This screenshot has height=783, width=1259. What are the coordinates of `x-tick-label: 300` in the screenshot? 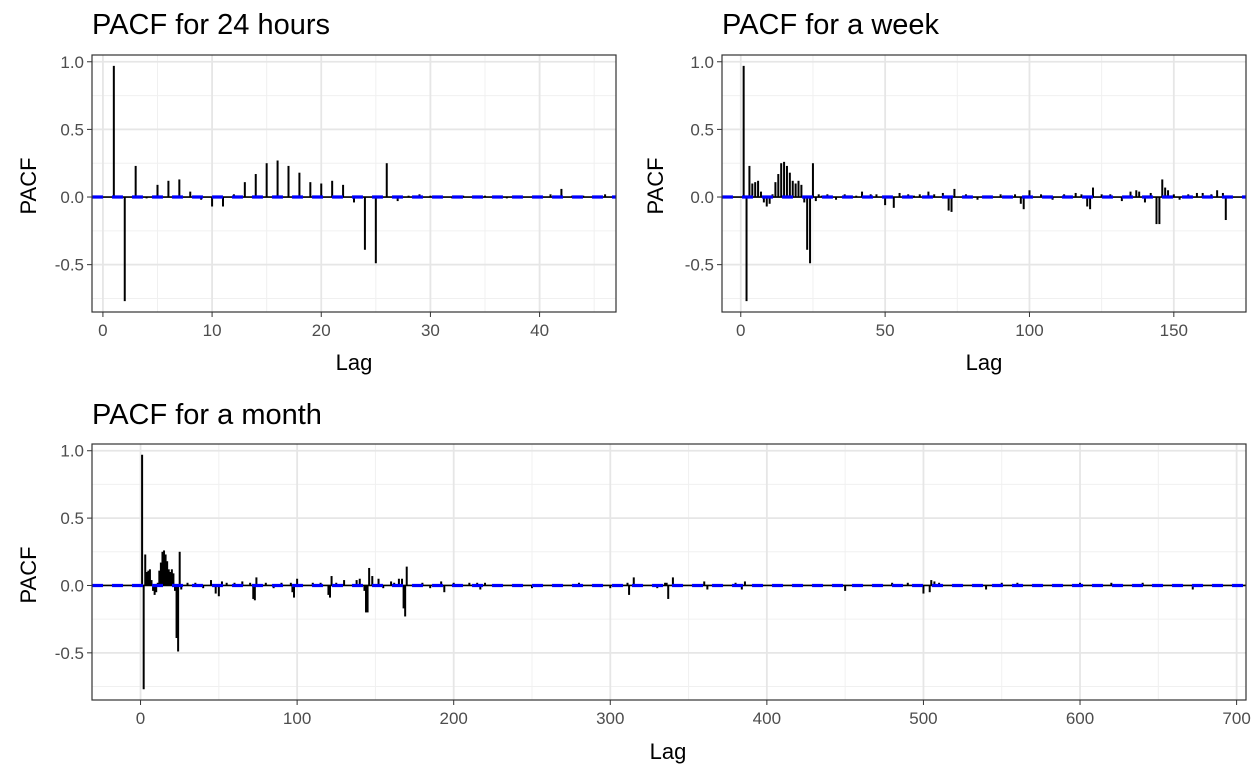 It's located at (610, 718).